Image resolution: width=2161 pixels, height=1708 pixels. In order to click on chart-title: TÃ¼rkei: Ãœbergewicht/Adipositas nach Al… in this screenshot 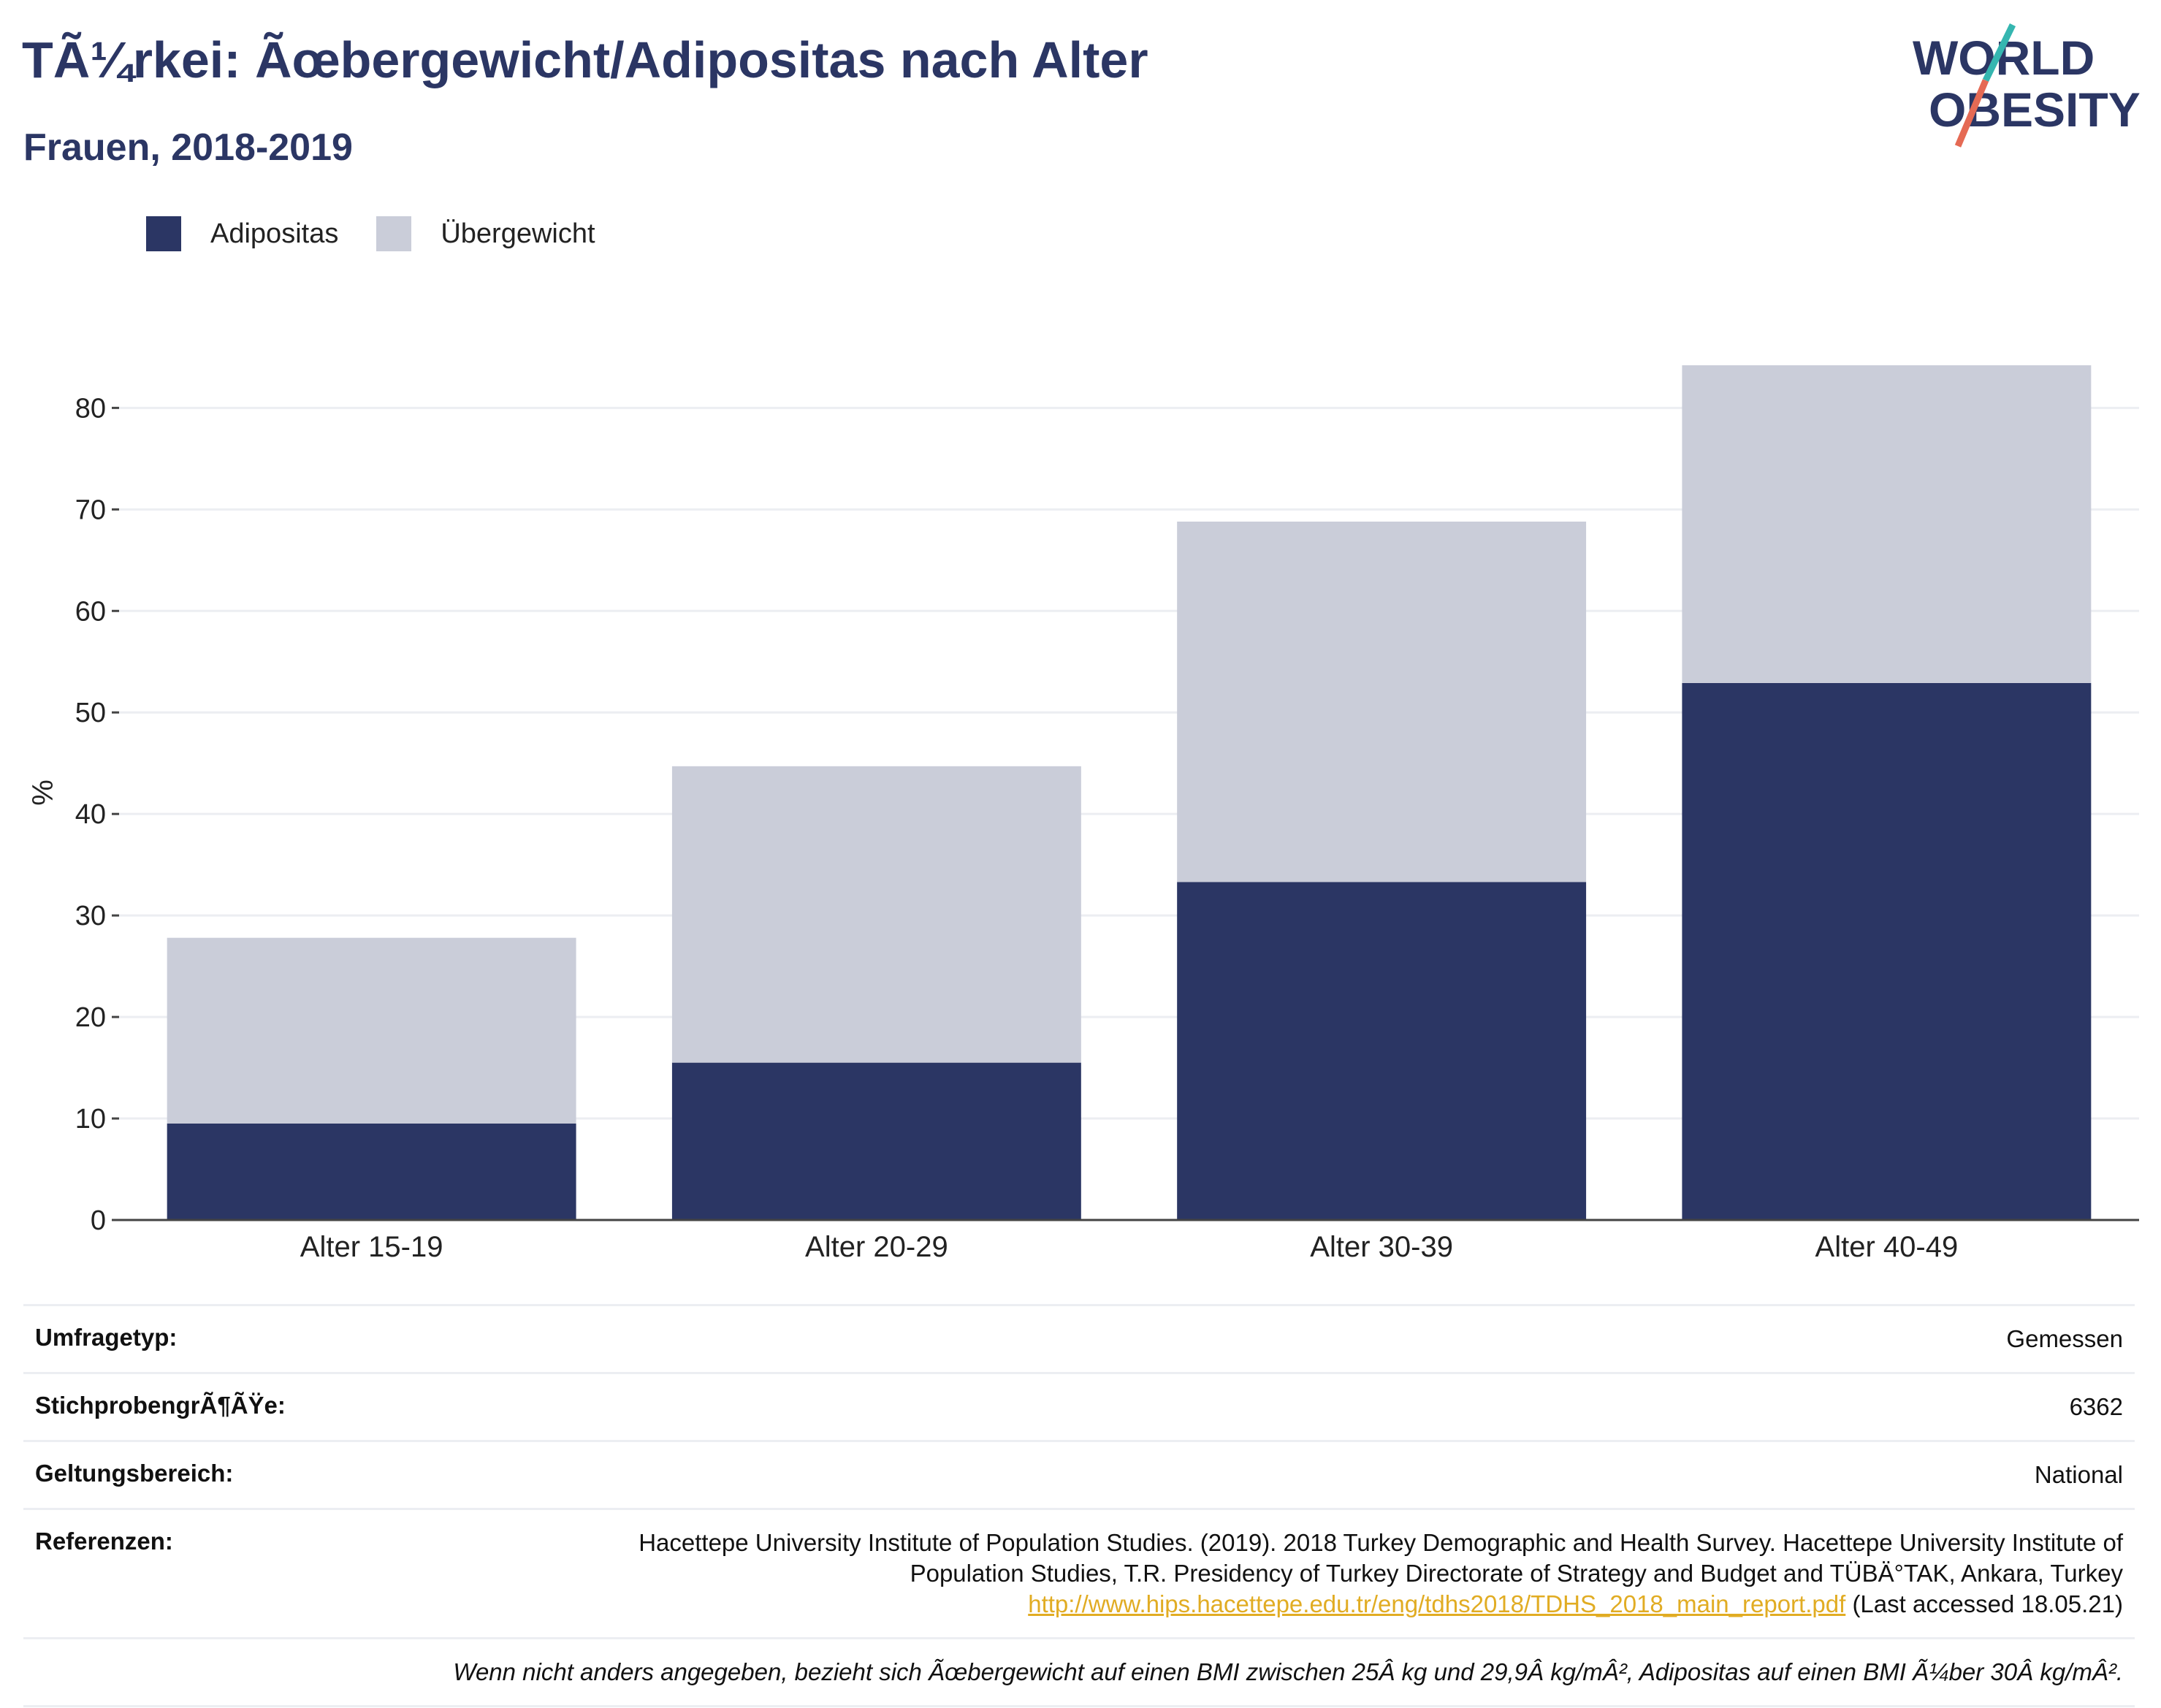, I will do `click(585, 59)`.